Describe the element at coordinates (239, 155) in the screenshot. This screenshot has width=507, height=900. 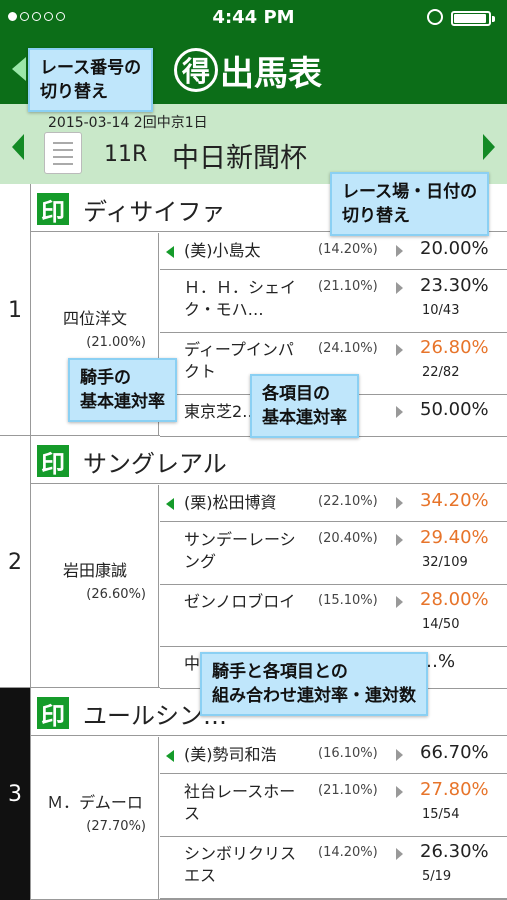
I see `race-name: 中日新聞杯` at that location.